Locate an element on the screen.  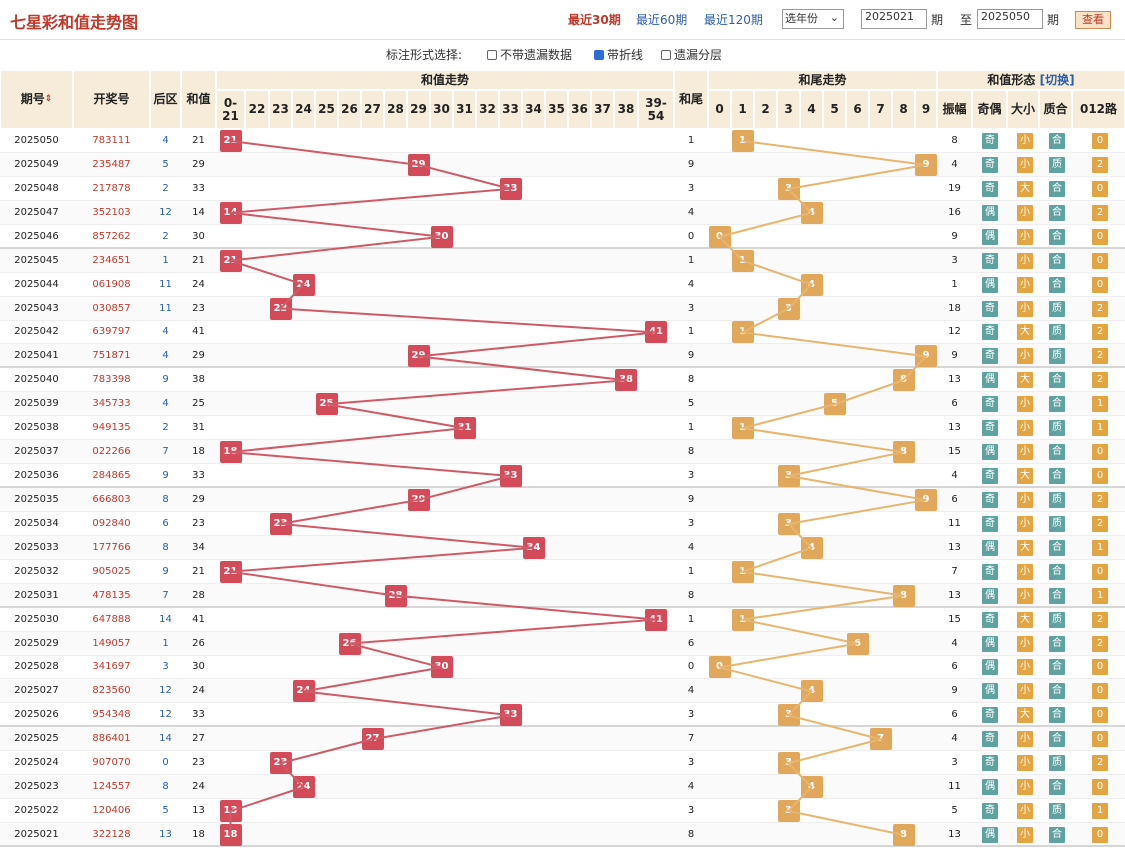
open-number-cell: 783398 is located at coordinates (111, 380).